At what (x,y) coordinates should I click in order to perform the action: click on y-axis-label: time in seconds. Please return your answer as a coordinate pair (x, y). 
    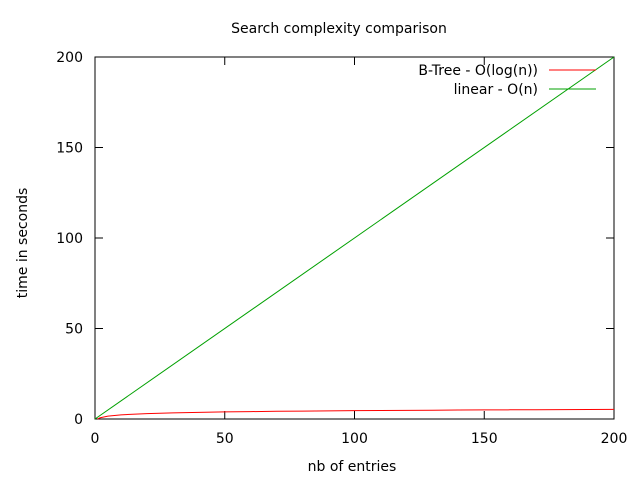
    Looking at the image, I should click on (23, 243).